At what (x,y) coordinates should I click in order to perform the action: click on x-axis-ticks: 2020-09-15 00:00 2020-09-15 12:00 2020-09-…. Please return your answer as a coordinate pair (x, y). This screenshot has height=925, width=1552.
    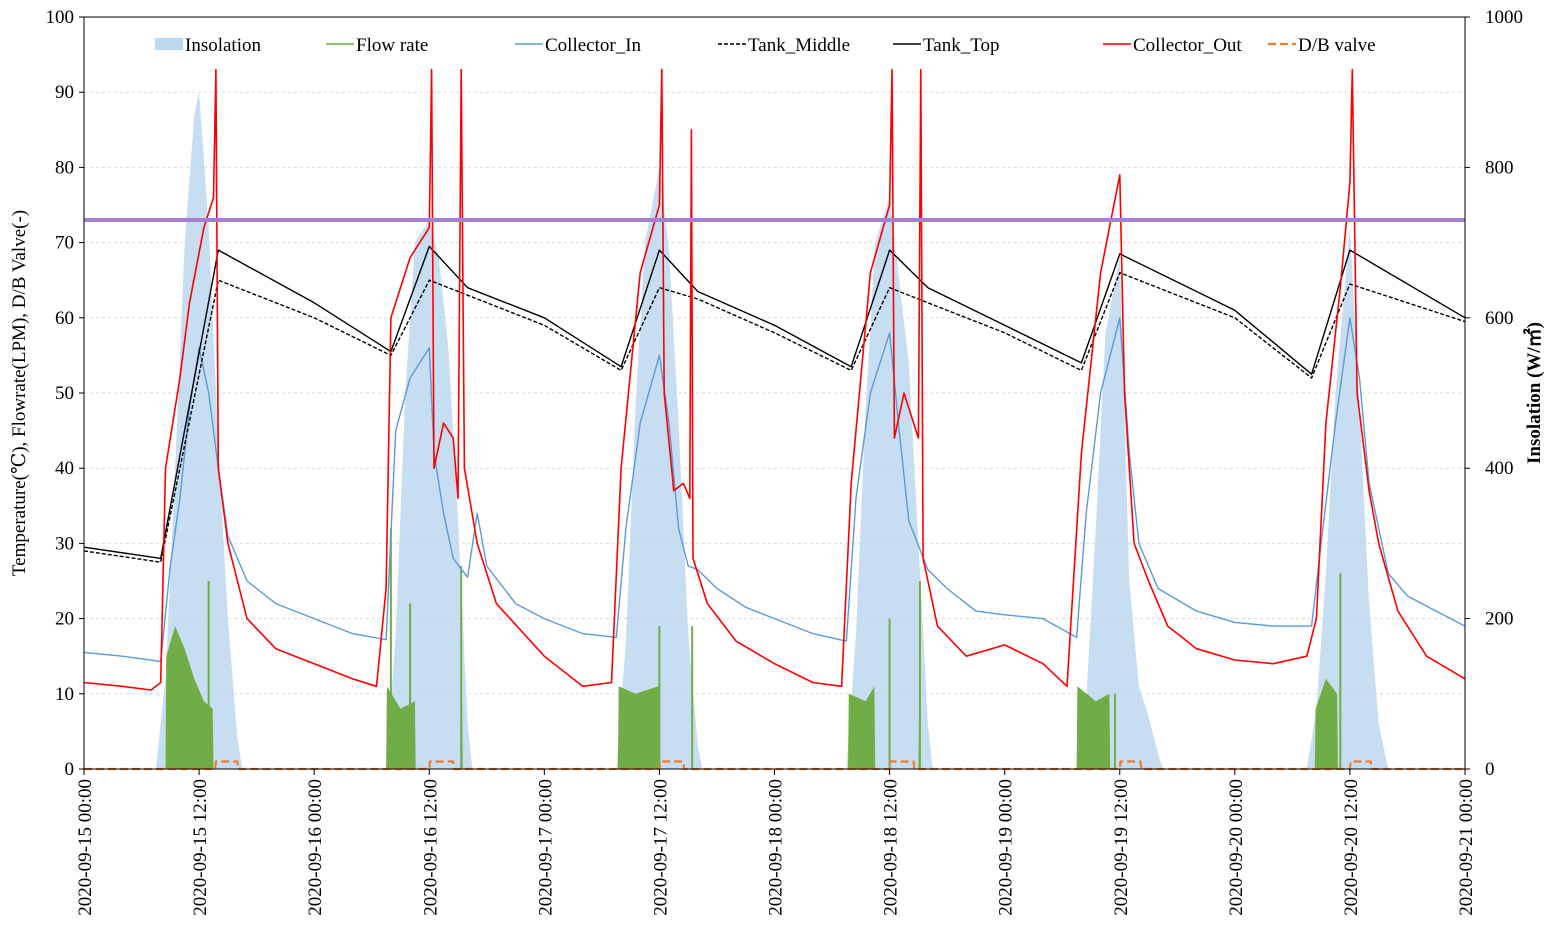
    Looking at the image, I should click on (776, 842).